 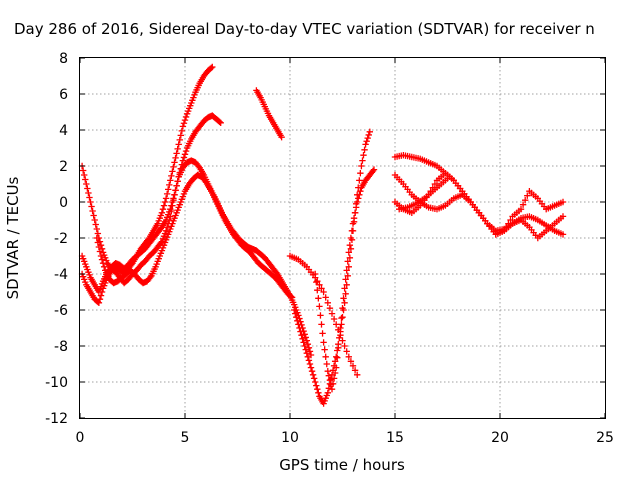 I want to click on x-tick-label: 20, so click(x=500, y=438).